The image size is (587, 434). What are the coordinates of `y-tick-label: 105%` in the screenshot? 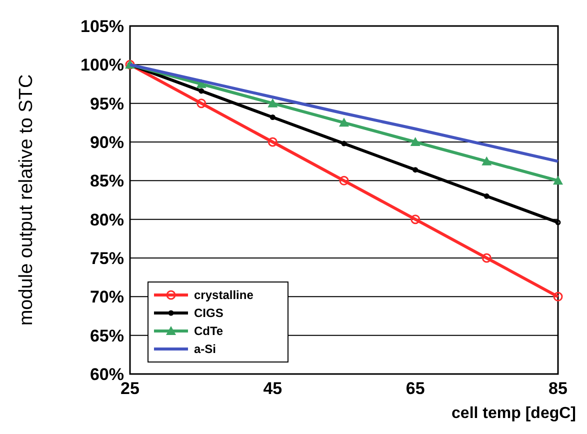 It's located at (102, 26).